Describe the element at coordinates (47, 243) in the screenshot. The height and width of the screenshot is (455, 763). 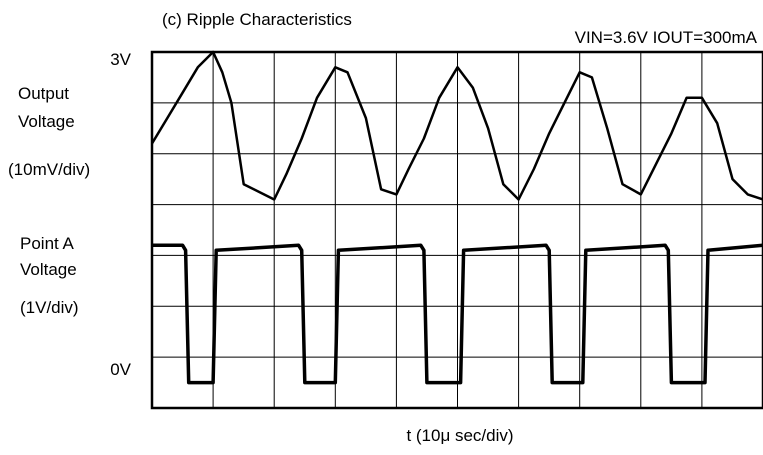
I see `pointa-label-line1: Point A` at that location.